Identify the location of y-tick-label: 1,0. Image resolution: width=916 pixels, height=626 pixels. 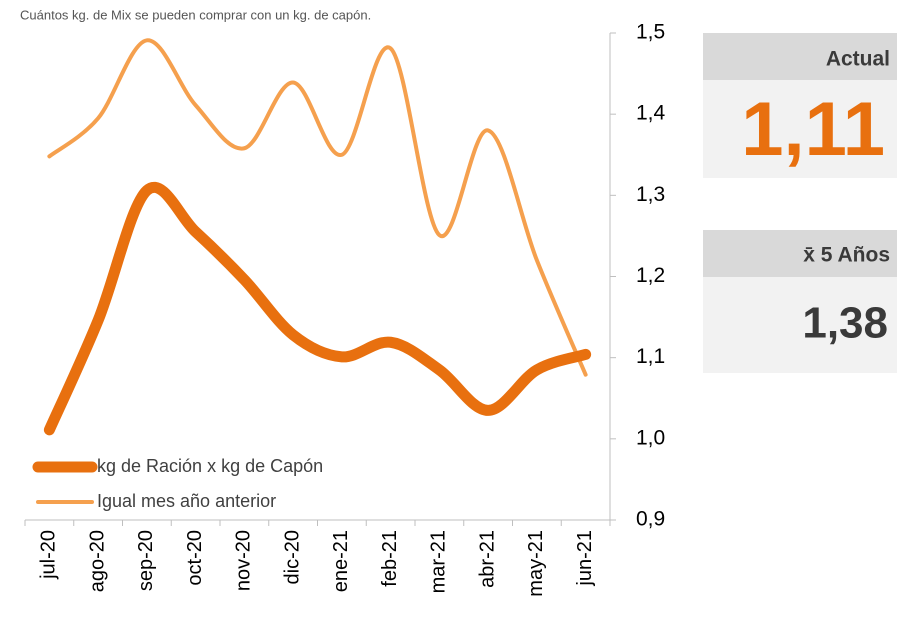
(650, 437).